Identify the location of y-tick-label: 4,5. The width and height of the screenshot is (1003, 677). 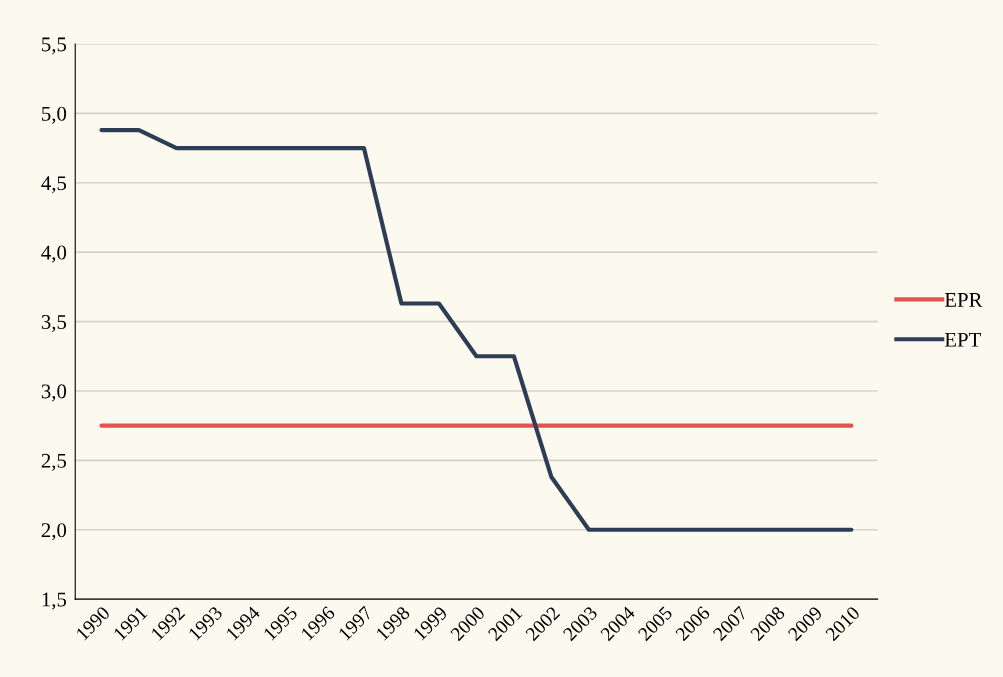
(54, 185).